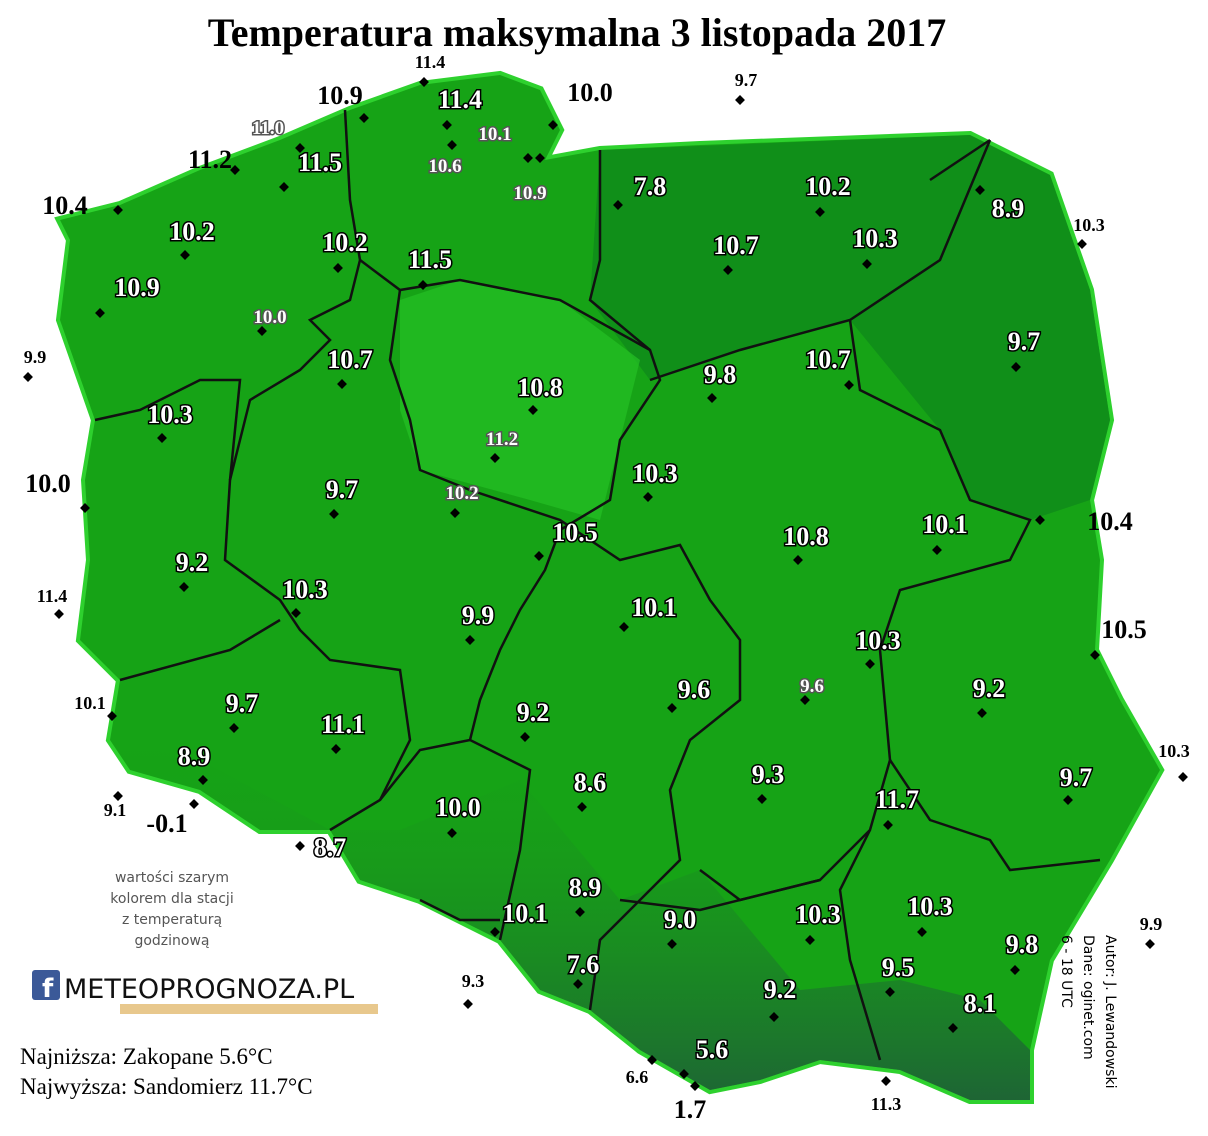  What do you see at coordinates (320, 162) in the screenshot?
I see `station-value: 11.5` at bounding box center [320, 162].